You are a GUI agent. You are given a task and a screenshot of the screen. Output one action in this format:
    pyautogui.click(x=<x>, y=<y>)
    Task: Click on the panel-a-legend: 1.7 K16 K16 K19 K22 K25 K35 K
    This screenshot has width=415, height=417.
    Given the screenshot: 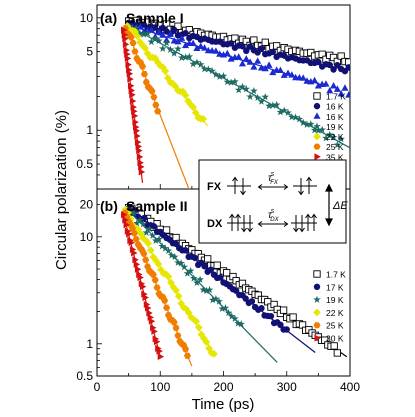 What is the action you would take?
    pyautogui.click(x=329, y=127)
    